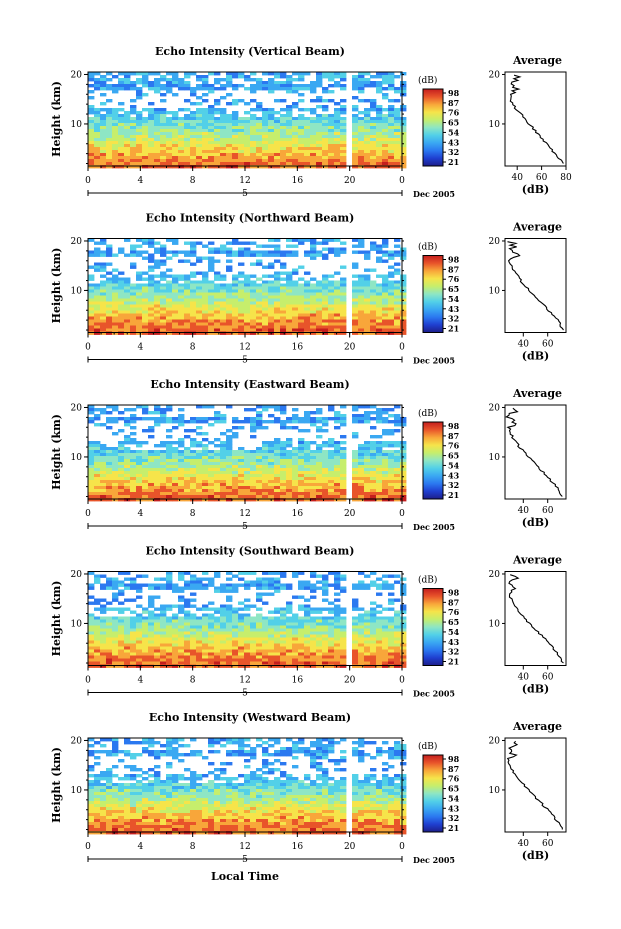 The width and height of the screenshot is (621, 929). Describe the element at coordinates (245, 361) in the screenshot. I see `date-marker: 5` at that location.